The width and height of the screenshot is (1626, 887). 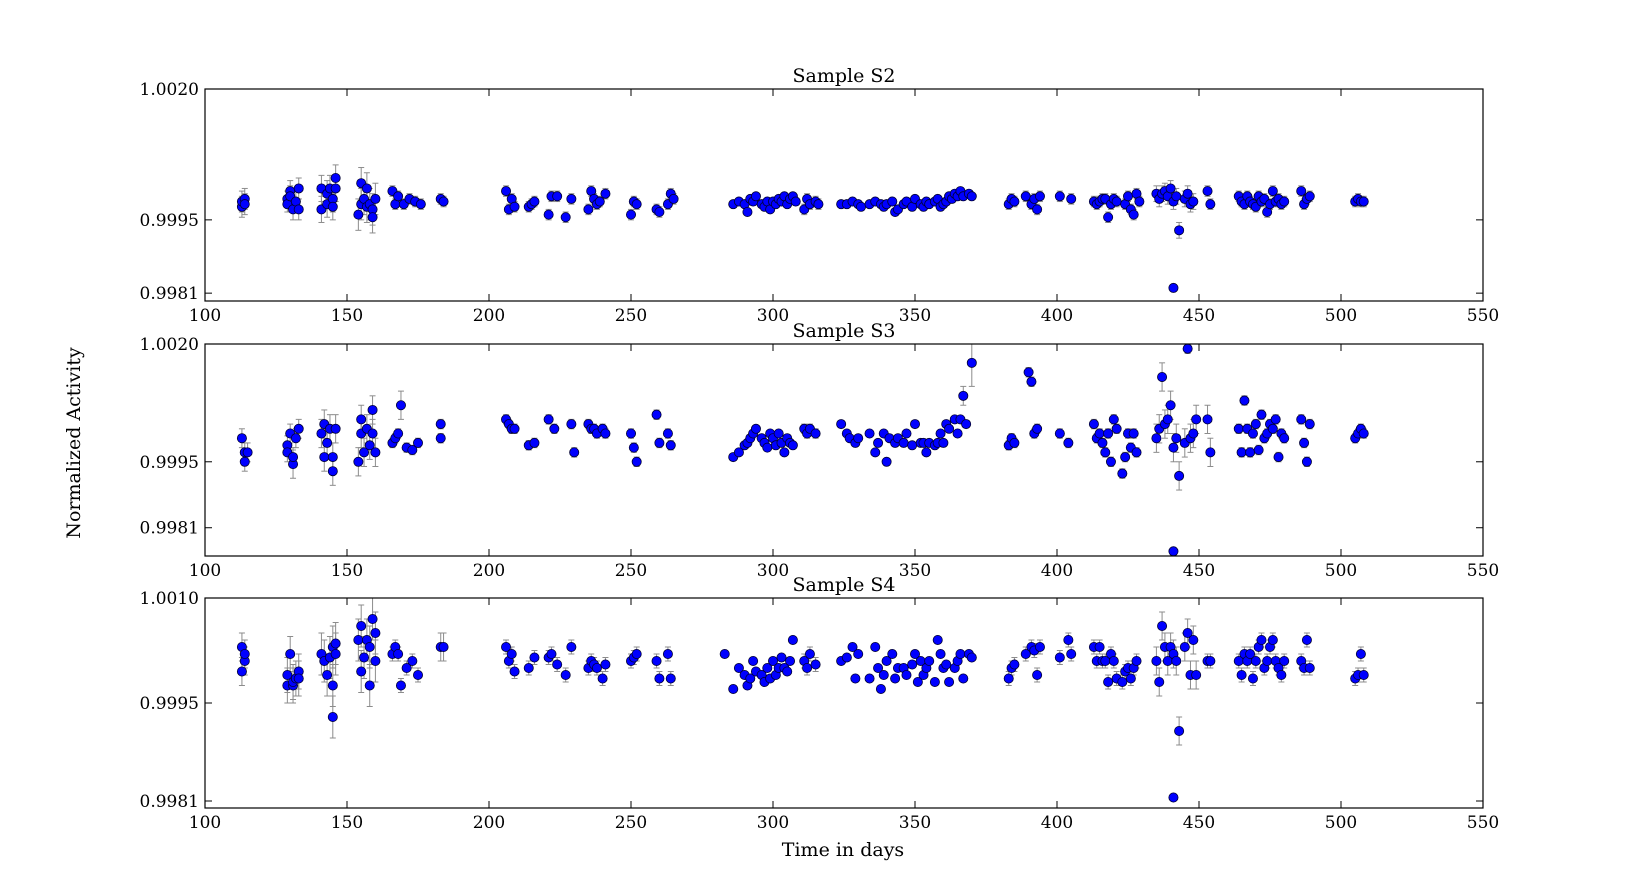 I want to click on y-tick-label: 1.0020, so click(x=169, y=345).